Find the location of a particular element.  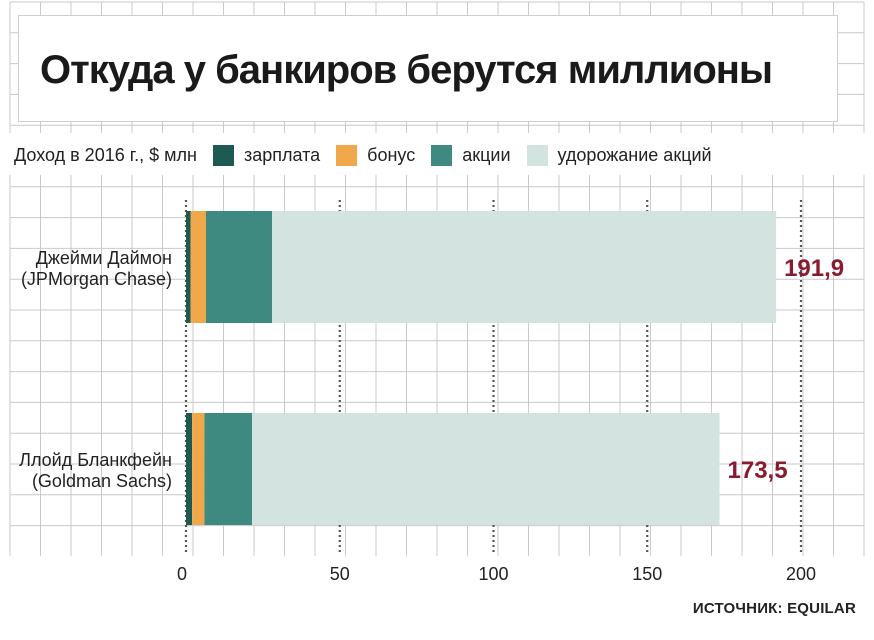

category-label: (Goldman Sachs) is located at coordinates (102, 481).